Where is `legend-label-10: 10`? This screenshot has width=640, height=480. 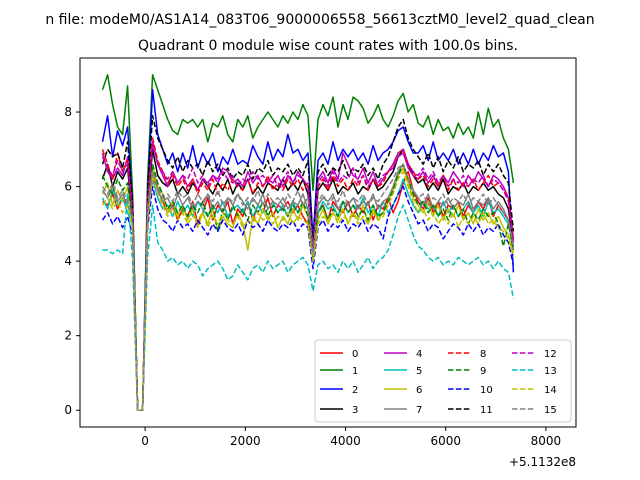
legend-label-10: 10 is located at coordinates (486, 390).